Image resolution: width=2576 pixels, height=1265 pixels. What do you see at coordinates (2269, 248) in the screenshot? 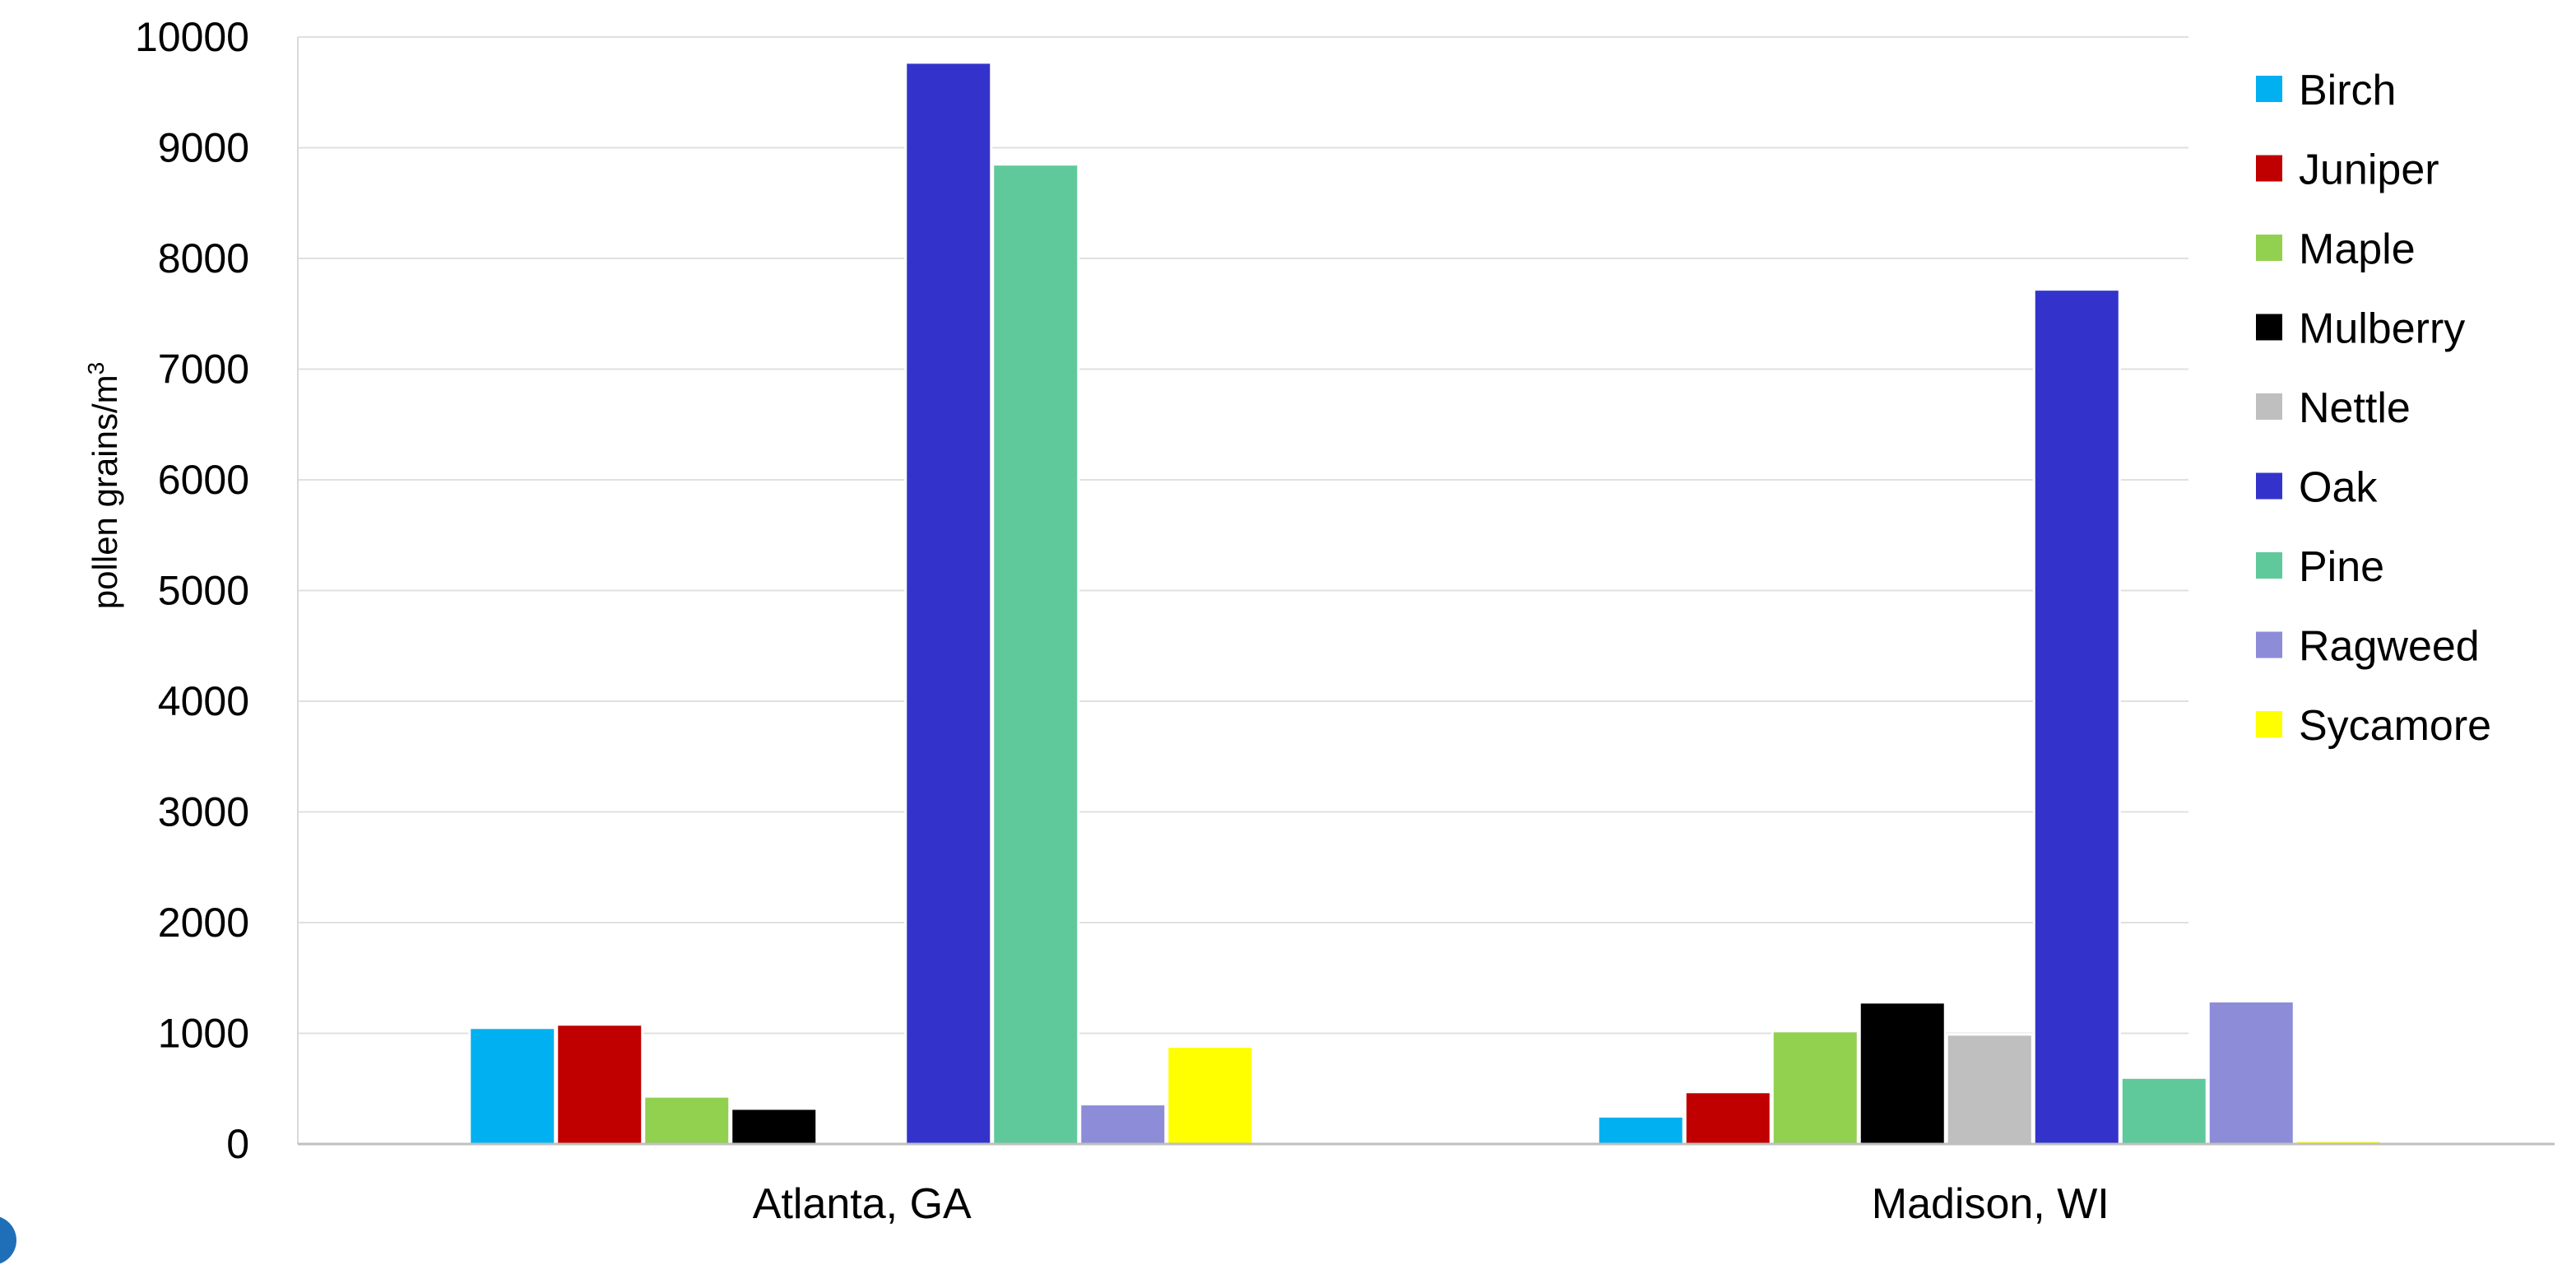
I see `legend-swatch-maple` at bounding box center [2269, 248].